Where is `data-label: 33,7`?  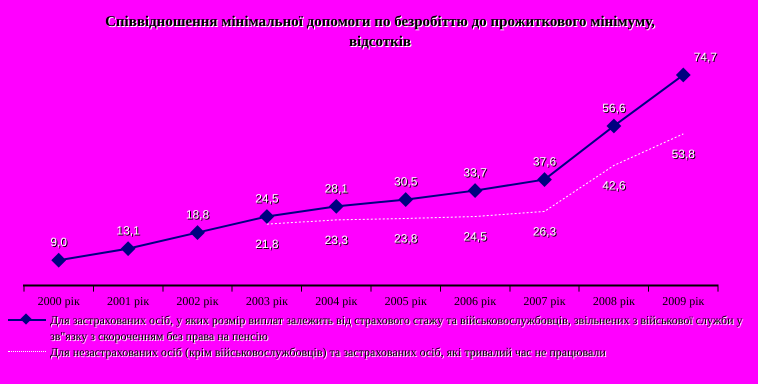 data-label: 33,7 is located at coordinates (476, 173).